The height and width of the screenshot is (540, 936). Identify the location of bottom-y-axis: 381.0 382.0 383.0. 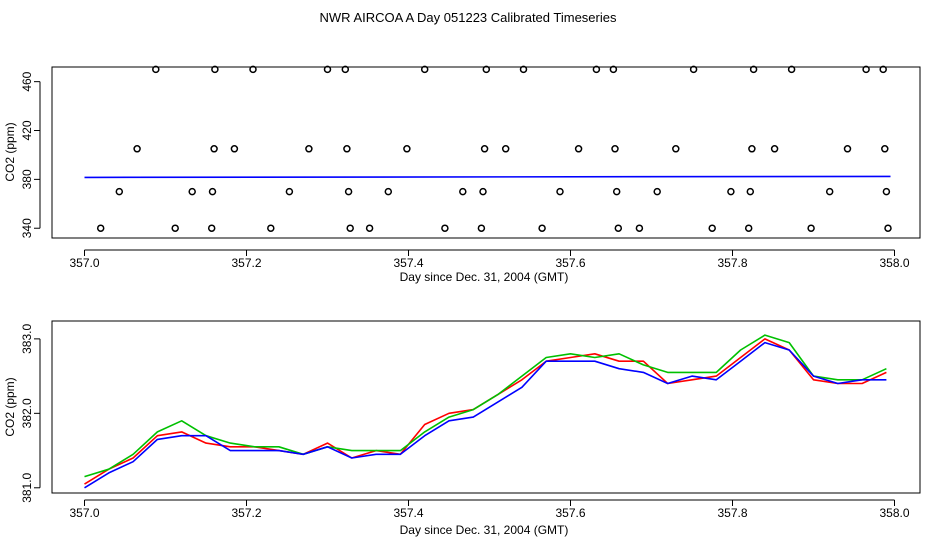
(30, 413).